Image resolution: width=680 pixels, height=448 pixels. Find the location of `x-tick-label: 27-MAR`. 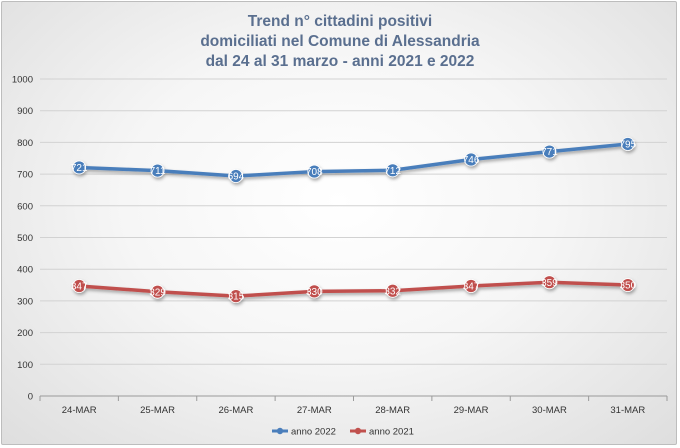

x-tick-label: 27-MAR is located at coordinates (314, 410).